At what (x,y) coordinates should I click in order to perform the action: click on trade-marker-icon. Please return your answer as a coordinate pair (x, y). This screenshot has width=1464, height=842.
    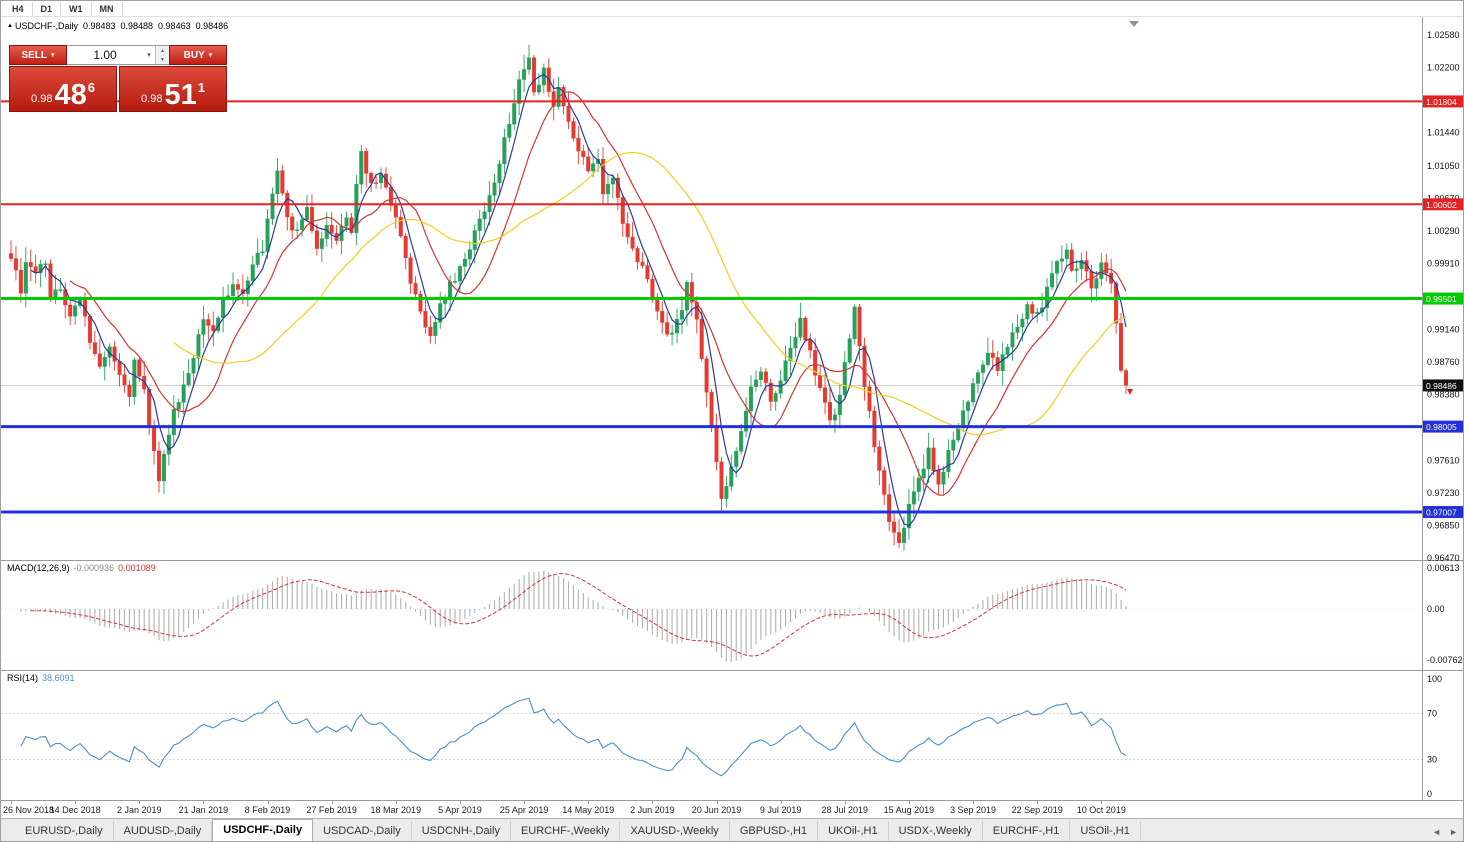
    Looking at the image, I should click on (1130, 392).